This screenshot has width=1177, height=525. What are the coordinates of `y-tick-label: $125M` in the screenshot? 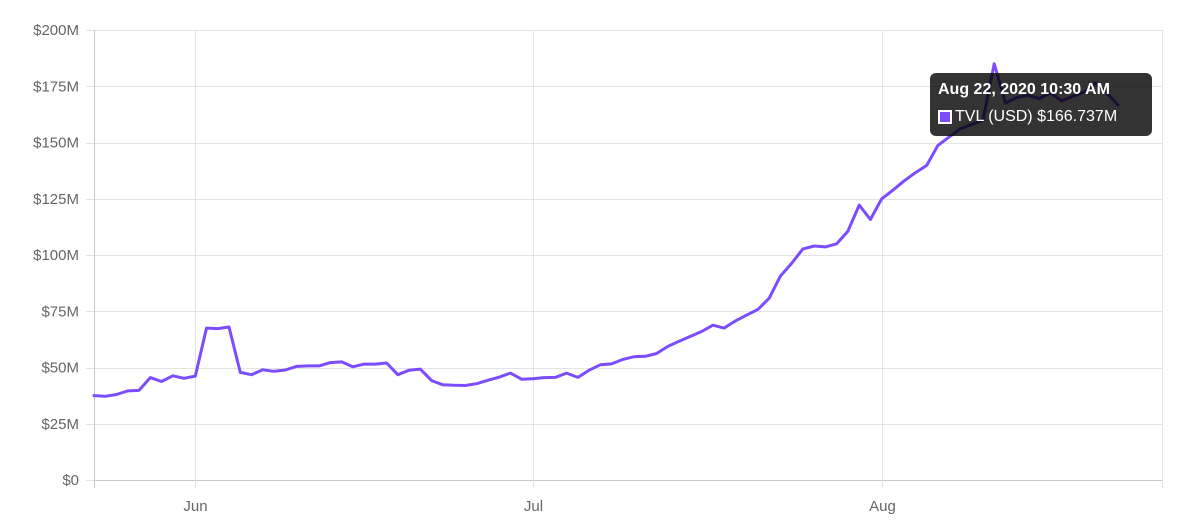 It's located at (56, 199).